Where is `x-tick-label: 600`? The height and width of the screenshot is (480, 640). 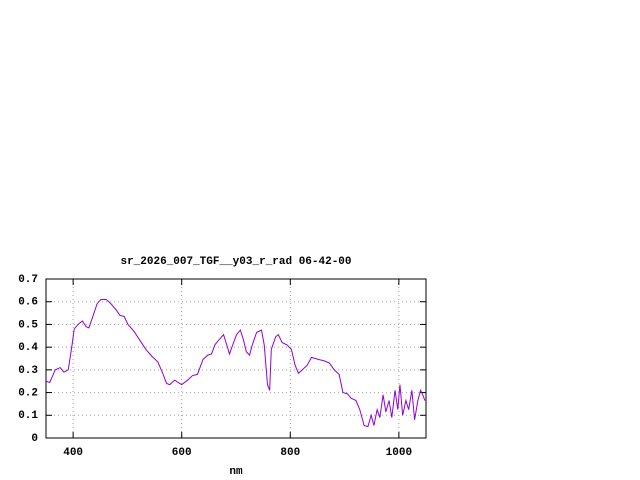 x-tick-label: 600 is located at coordinates (182, 453).